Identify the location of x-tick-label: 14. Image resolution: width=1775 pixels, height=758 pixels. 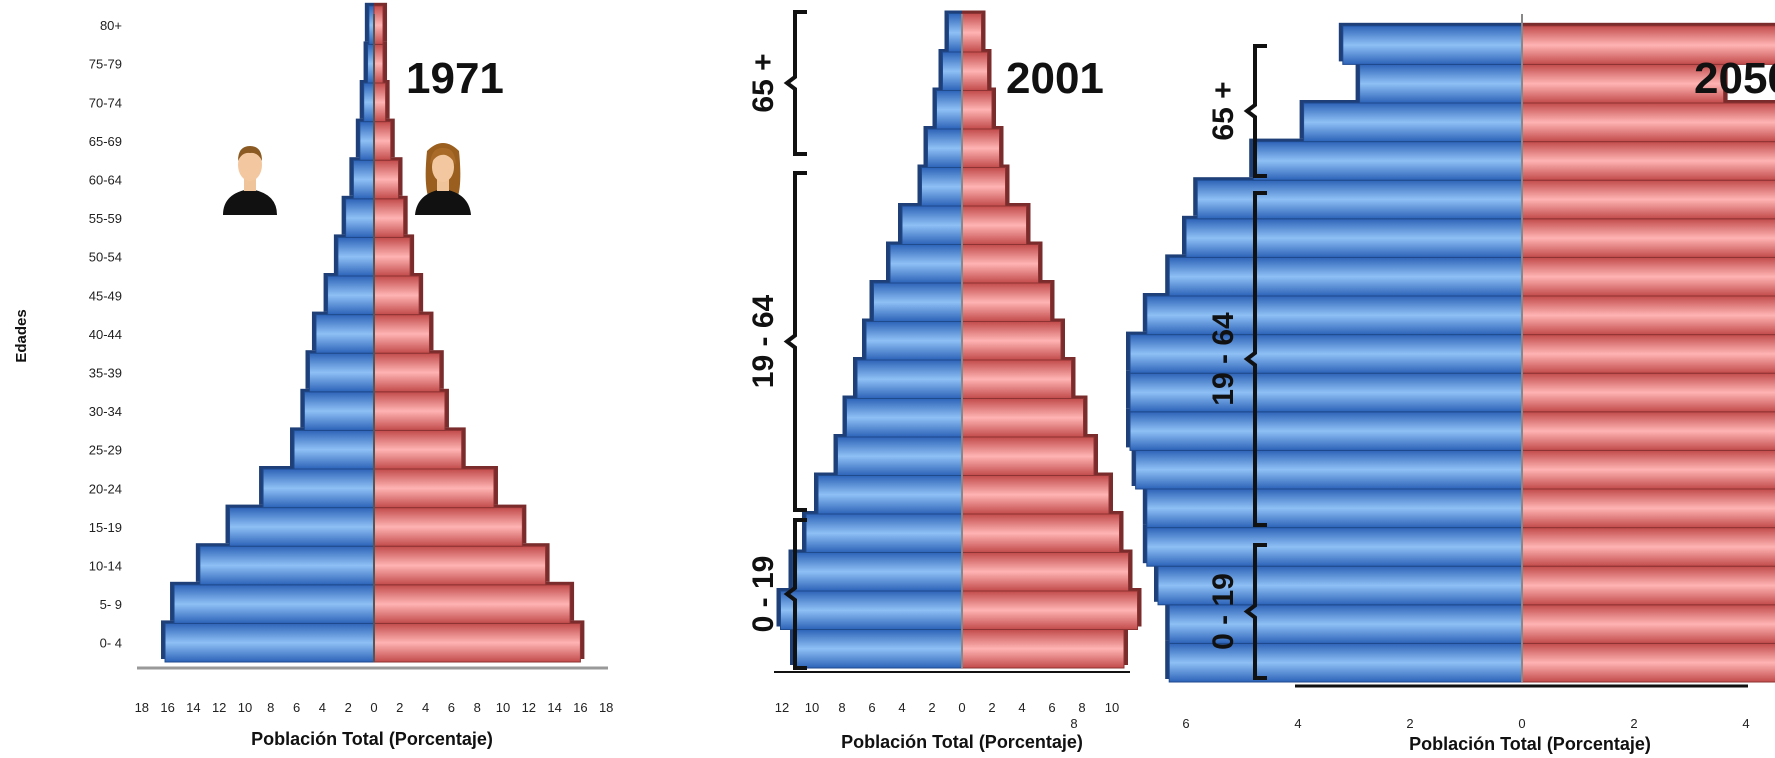
(193, 707).